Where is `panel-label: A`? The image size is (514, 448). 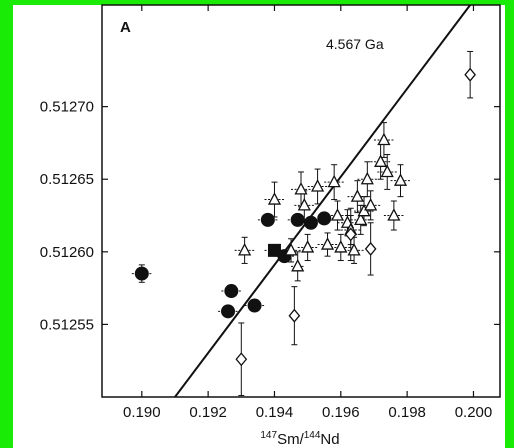 panel-label: A is located at coordinates (125, 27).